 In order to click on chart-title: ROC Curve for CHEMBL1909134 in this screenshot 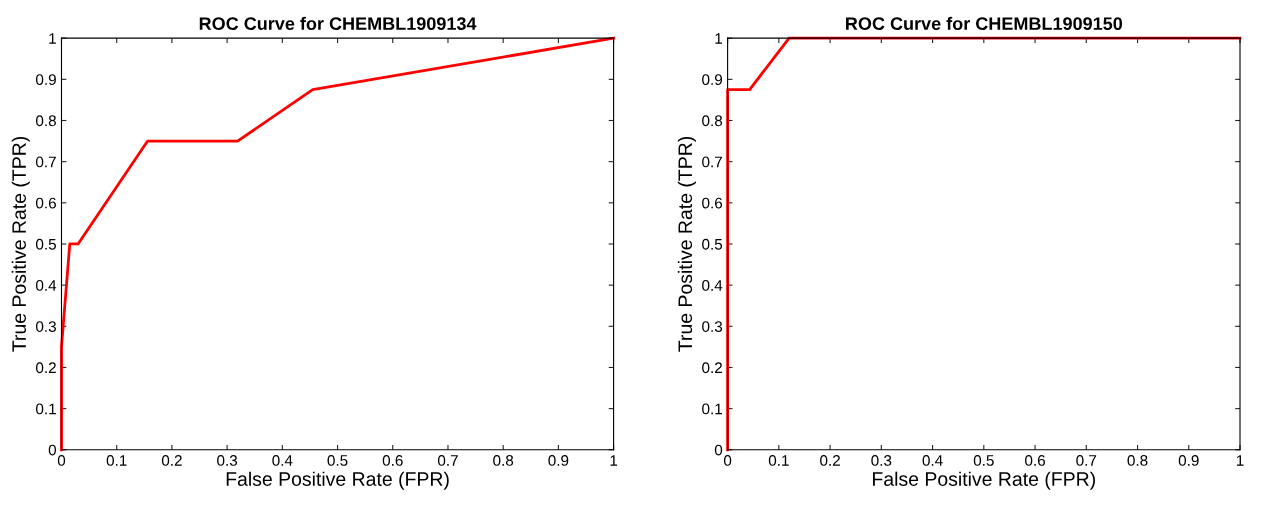, I will do `click(338, 23)`.